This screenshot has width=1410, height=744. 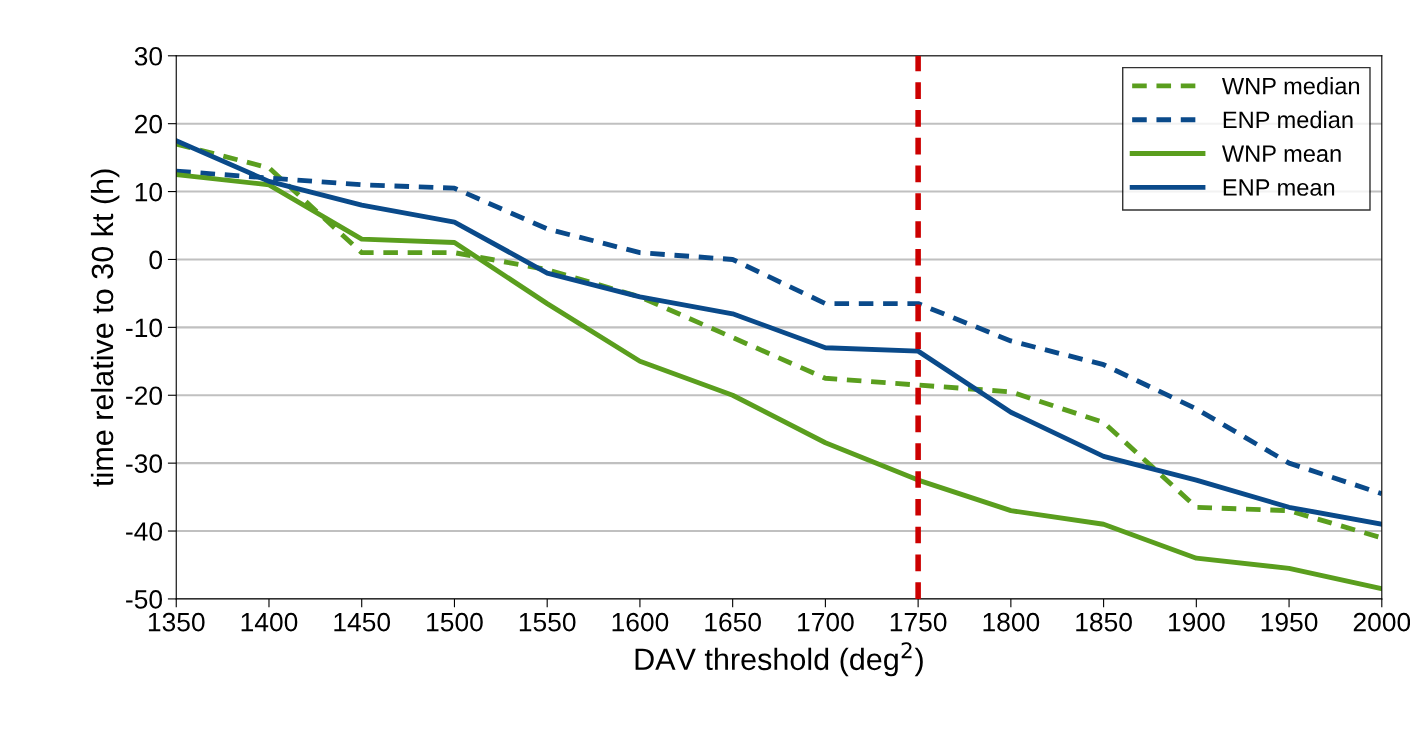 I want to click on x-tick-label: 1700, so click(x=826, y=622).